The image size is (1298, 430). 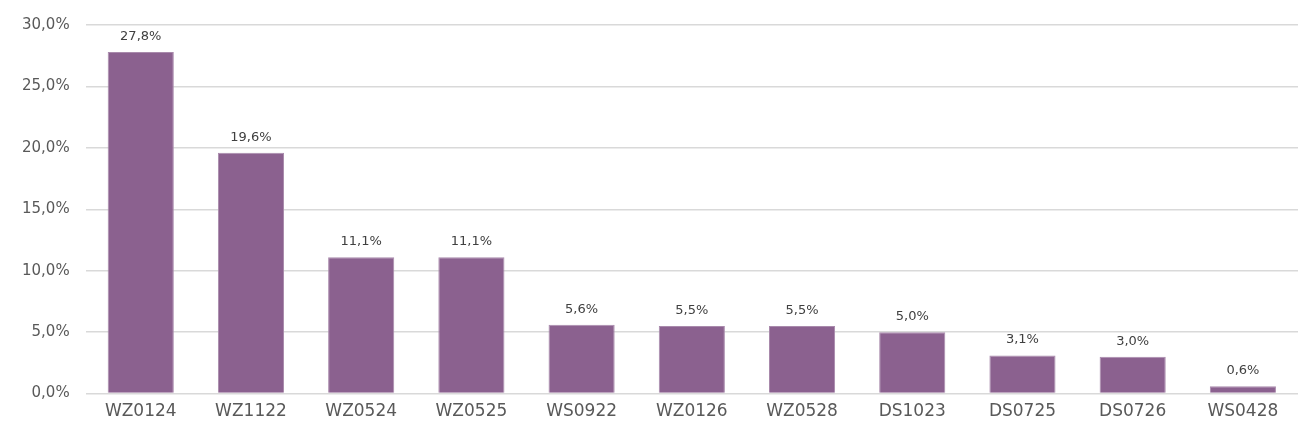 What do you see at coordinates (140, 410) in the screenshot?
I see `x-tick-label: WZ0124` at bounding box center [140, 410].